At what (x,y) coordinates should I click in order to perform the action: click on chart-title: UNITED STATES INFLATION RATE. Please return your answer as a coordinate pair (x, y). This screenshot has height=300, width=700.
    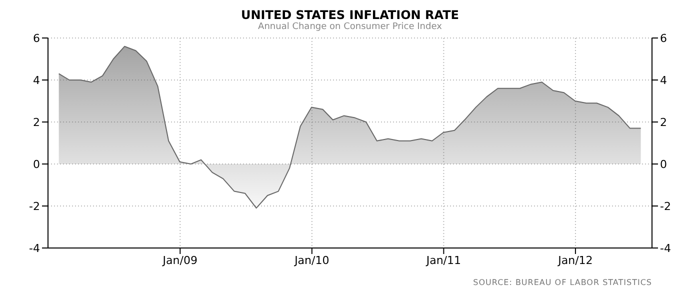
    Looking at the image, I should click on (350, 15).